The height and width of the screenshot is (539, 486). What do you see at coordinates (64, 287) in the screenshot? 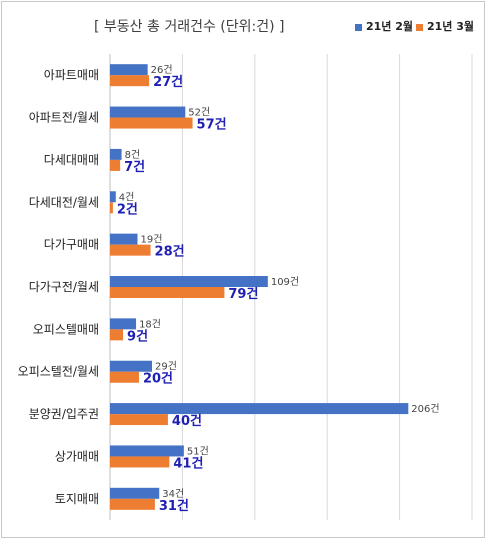
I see `category-label: 다가구전/월세` at bounding box center [64, 287].